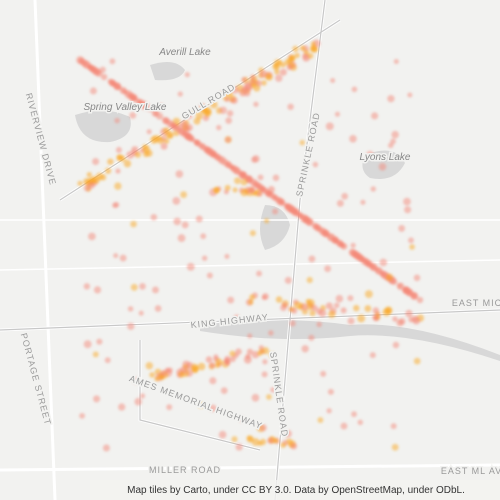 This screenshot has height=500, width=500. What do you see at coordinates (184, 52) in the screenshot?
I see `place-label: Averill Lake` at bounding box center [184, 52].